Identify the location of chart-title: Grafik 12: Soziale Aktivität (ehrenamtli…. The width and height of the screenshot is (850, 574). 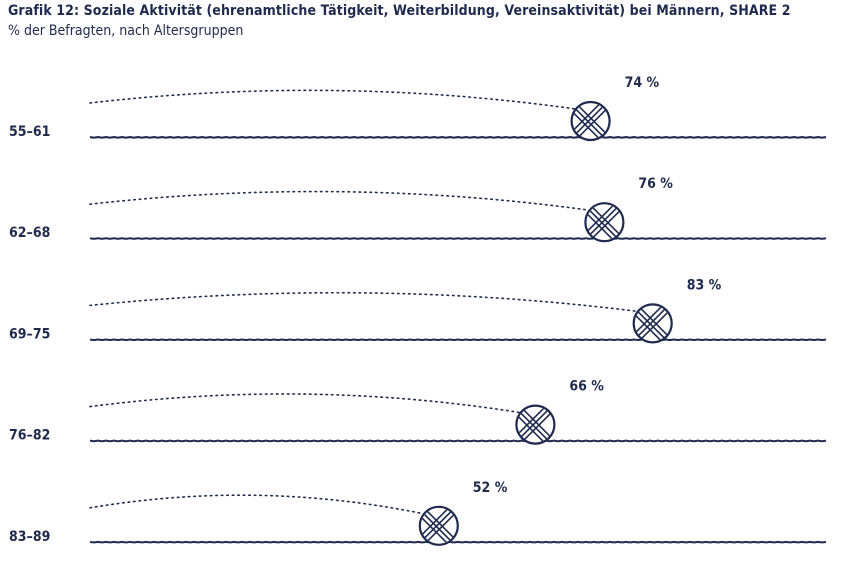
(399, 11).